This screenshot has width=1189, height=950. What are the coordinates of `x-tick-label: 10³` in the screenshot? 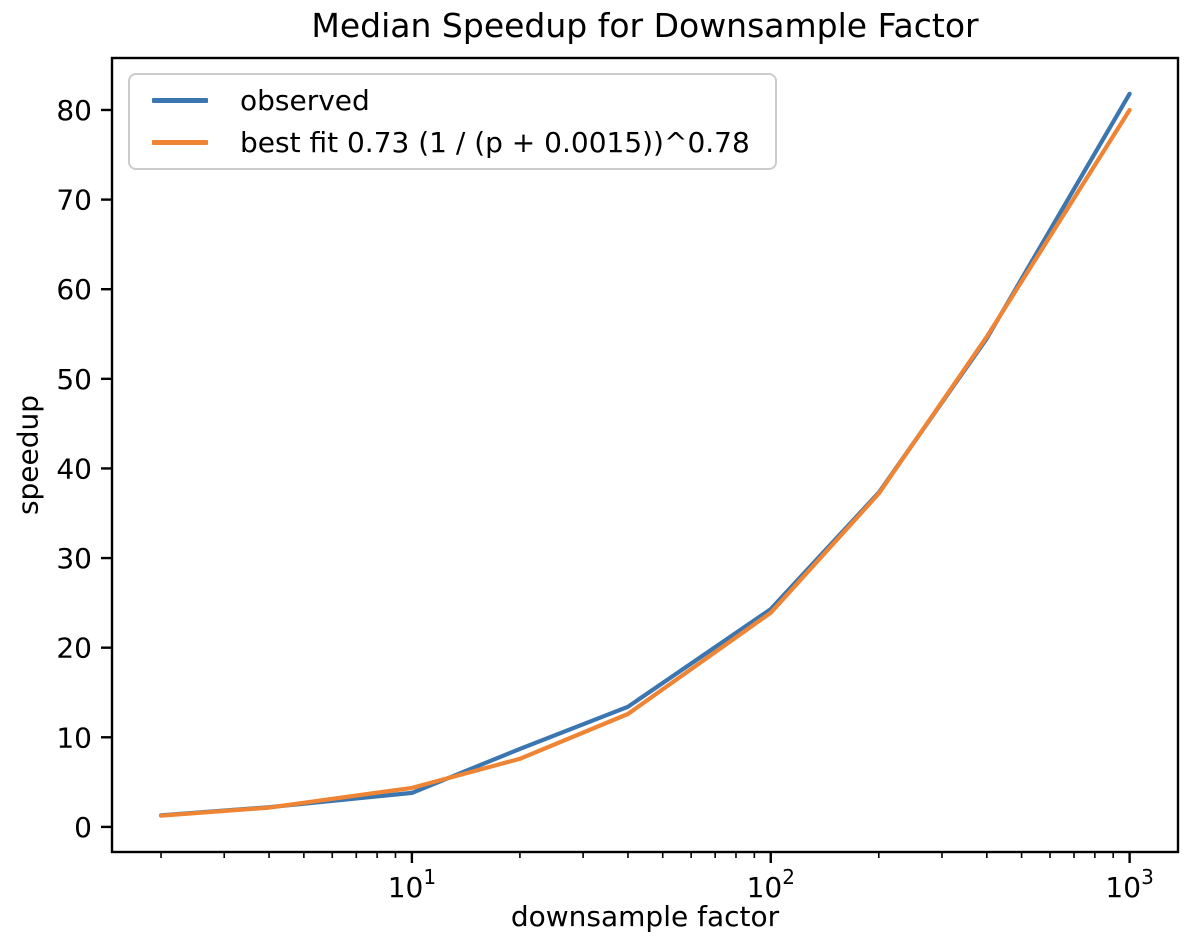 It's located at (1129, 884).